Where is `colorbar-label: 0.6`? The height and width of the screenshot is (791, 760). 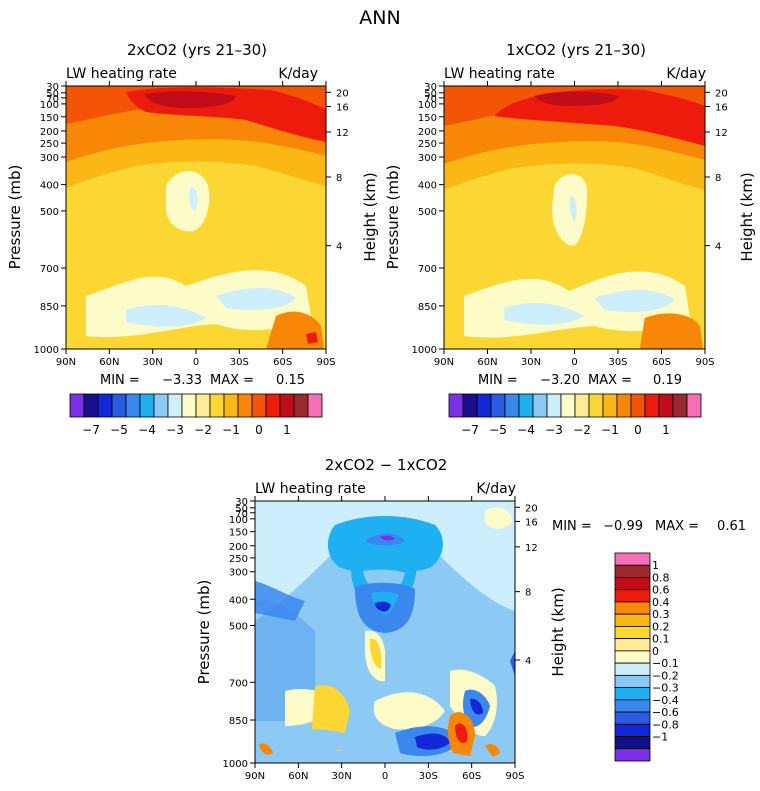
colorbar-label: 0.6 is located at coordinates (661, 590).